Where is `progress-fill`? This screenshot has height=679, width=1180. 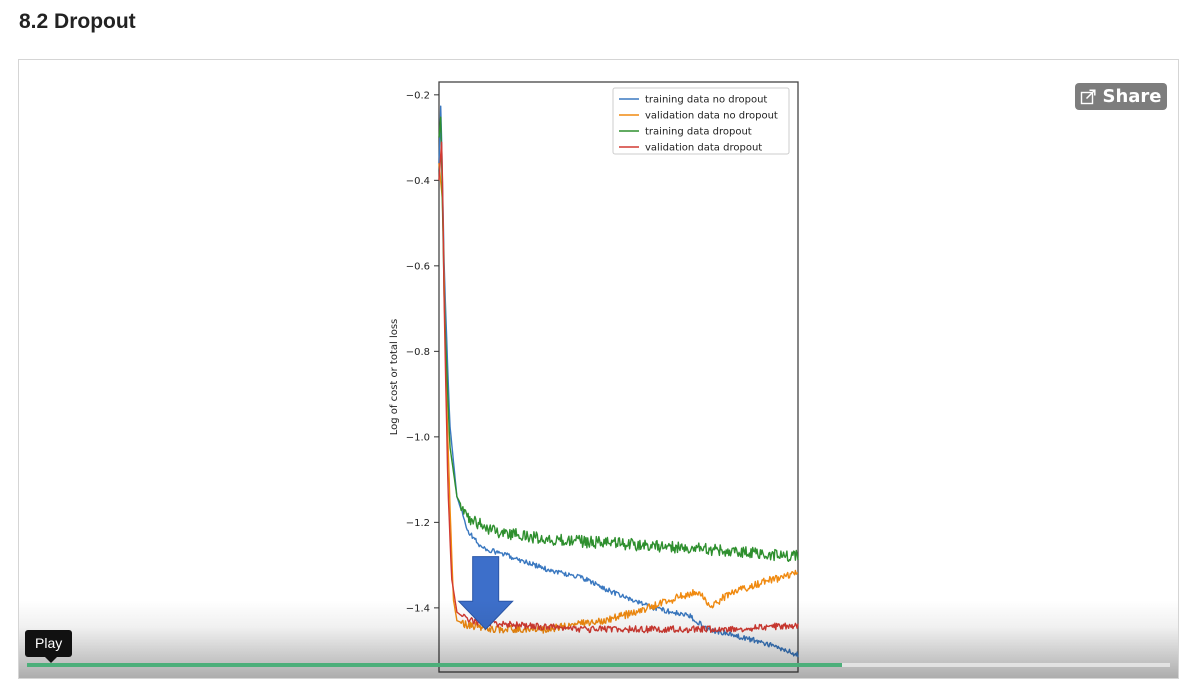 progress-fill is located at coordinates (434, 665).